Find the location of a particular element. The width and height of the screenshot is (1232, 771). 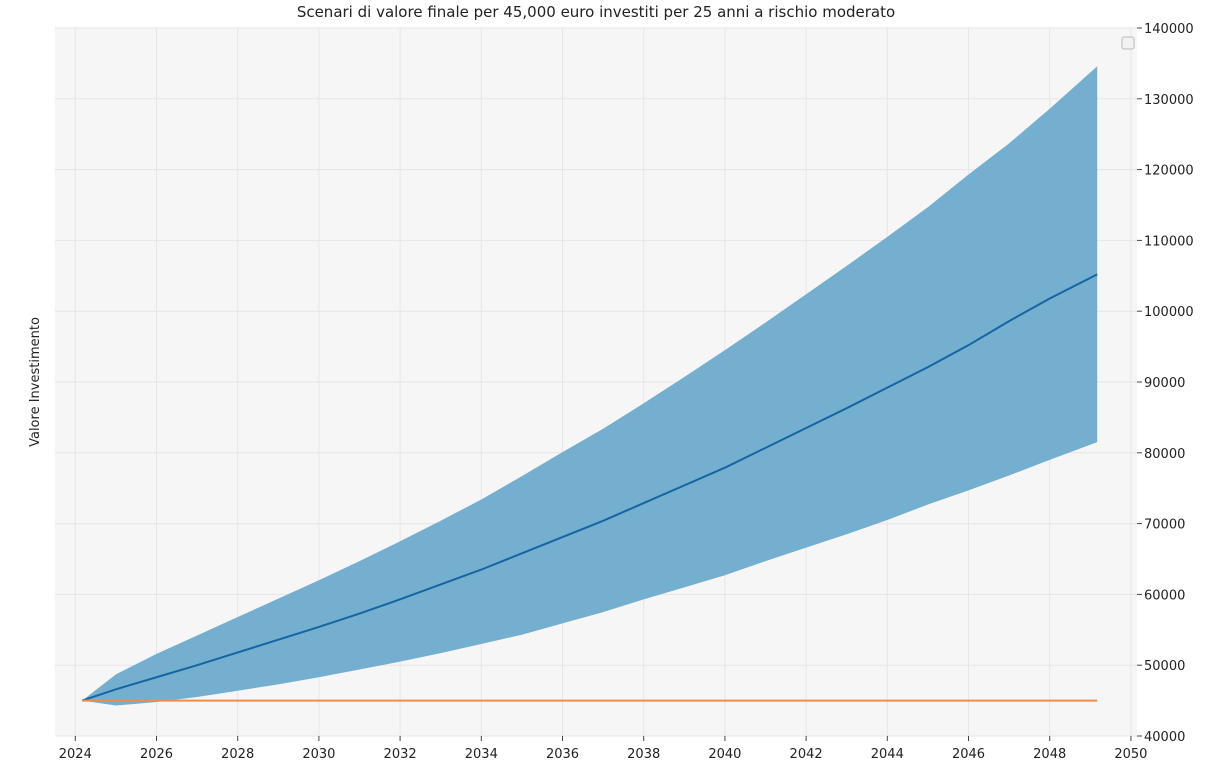

y-tick-label: 60000 is located at coordinates (1164, 595).